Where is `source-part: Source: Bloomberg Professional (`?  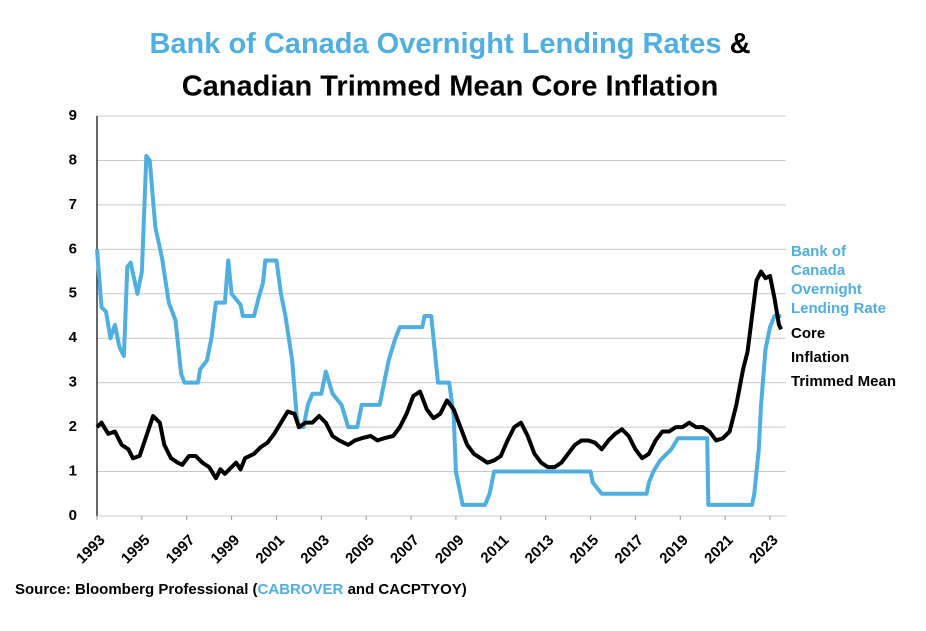 source-part: Source: Bloomberg Professional ( is located at coordinates (136, 589).